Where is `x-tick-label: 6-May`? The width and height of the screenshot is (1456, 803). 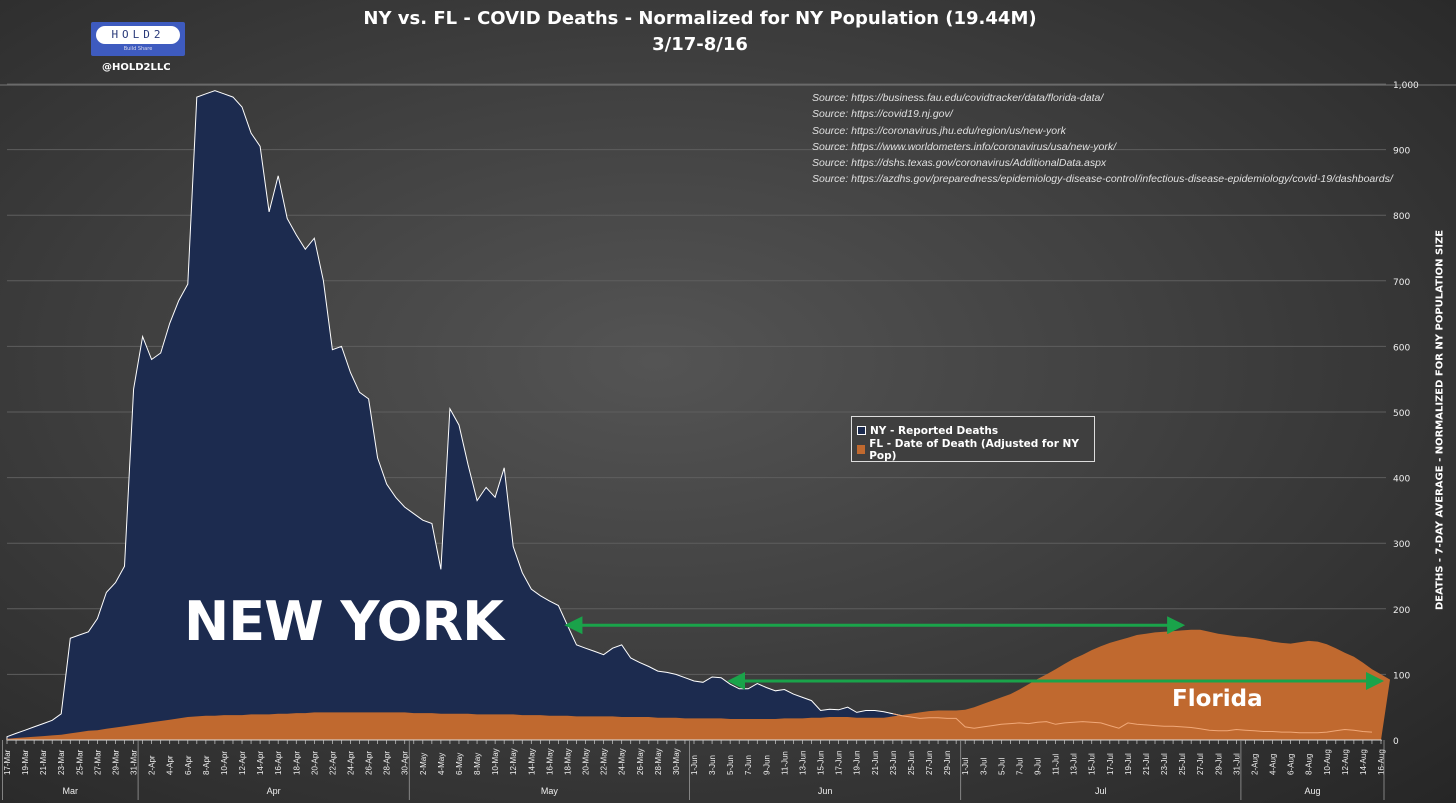
x-tick-label: 6-May is located at coordinates (459, 764).